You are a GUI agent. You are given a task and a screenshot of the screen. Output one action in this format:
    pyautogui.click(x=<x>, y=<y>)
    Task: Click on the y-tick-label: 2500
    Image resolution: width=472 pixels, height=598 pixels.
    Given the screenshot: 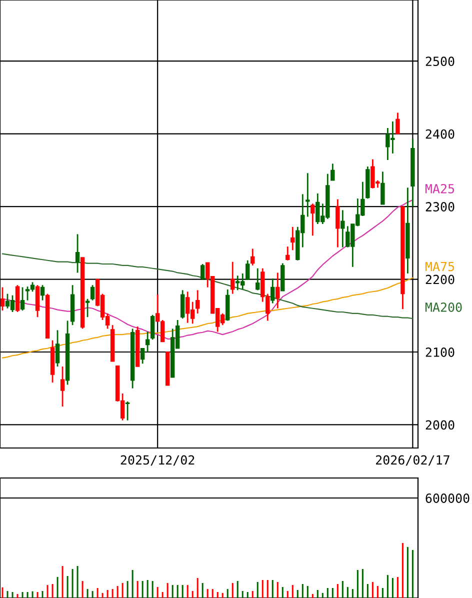 What is the action you would take?
    pyautogui.click(x=440, y=61)
    